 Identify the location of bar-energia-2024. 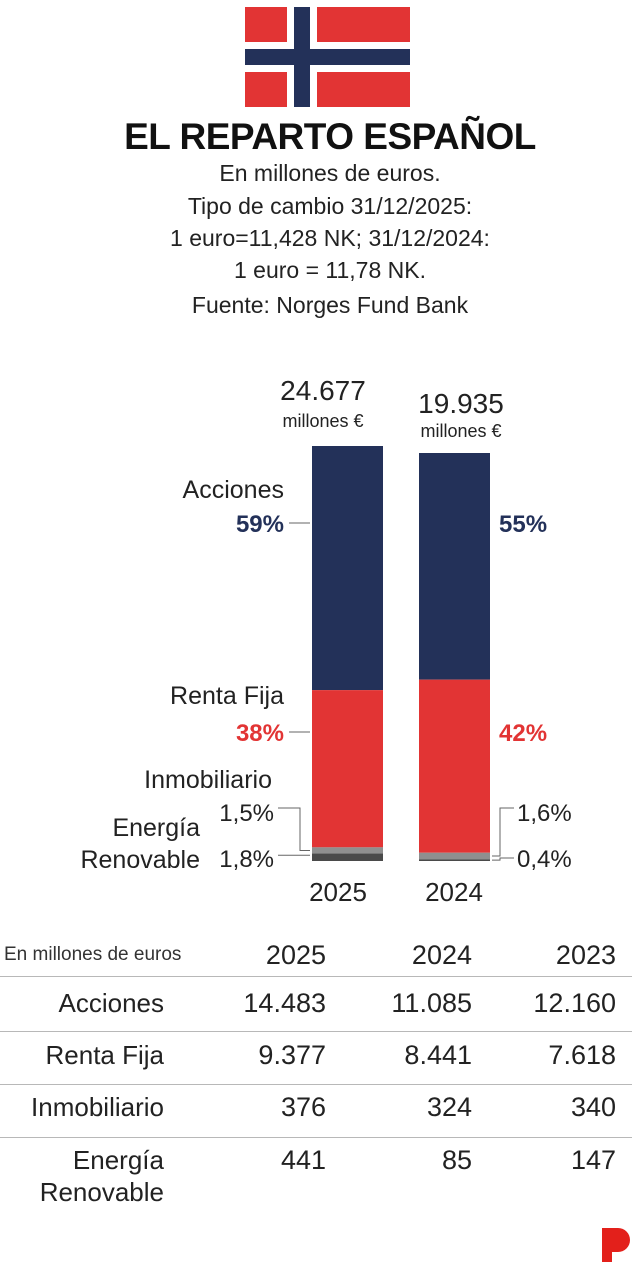
(454, 860).